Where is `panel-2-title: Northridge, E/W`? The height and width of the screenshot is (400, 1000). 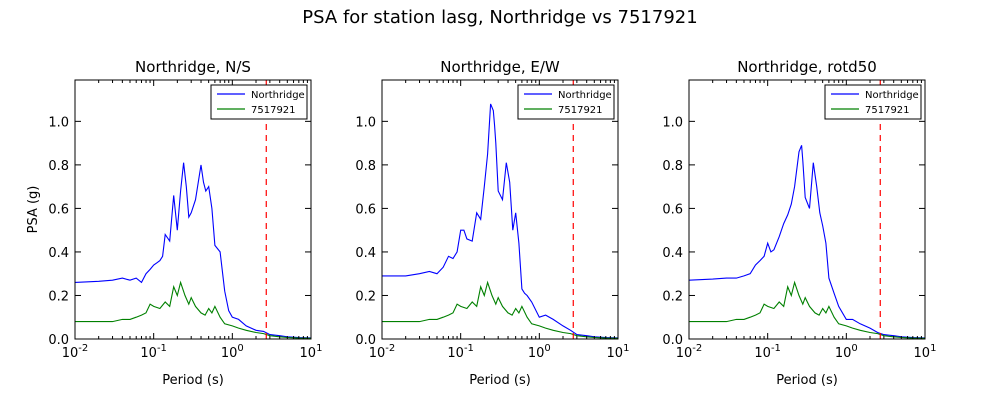 panel-2-title: Northridge, E/W is located at coordinates (500, 67).